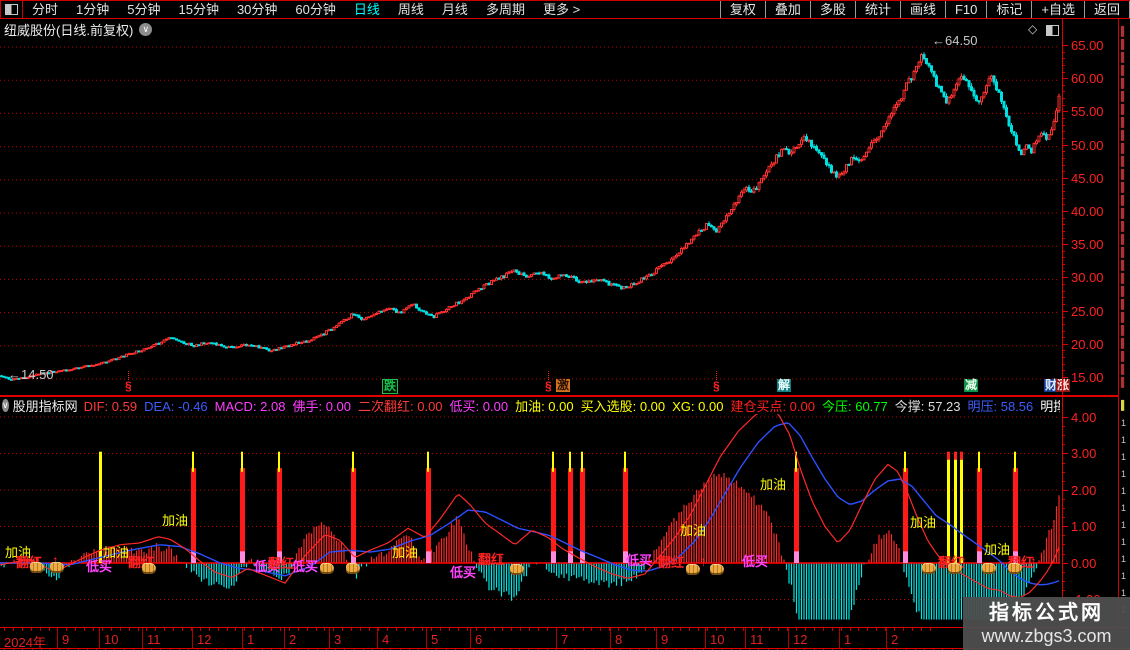 The height and width of the screenshot is (650, 1130). I want to click on tools-menu: 复权 叠加 多股 统计 画线 F10 标记 +自选 返回, so click(924, 9).